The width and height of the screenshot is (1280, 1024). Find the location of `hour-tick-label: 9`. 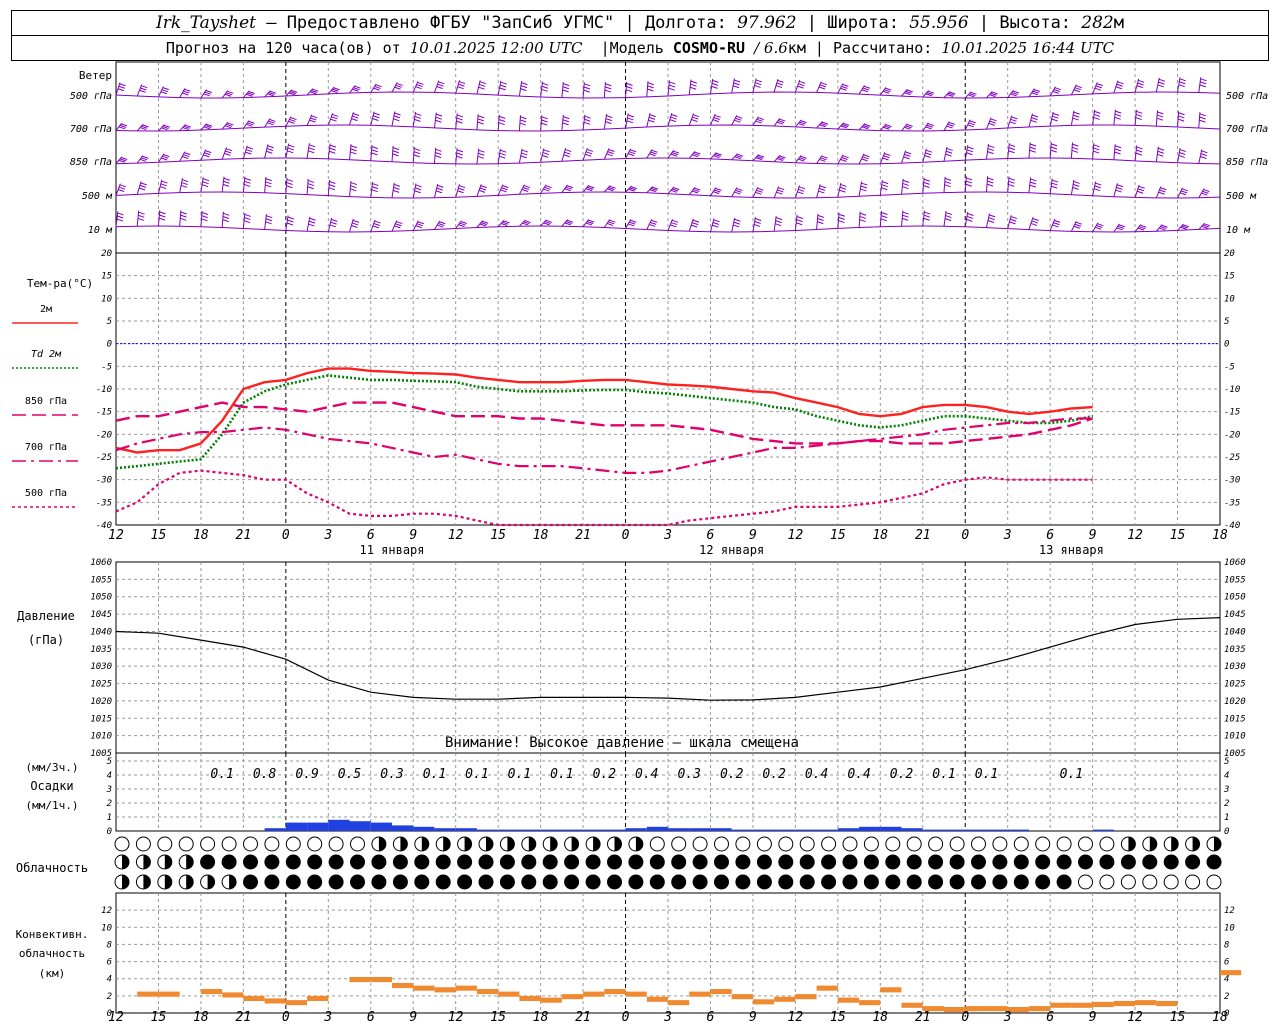

hour-tick-label: 9 is located at coordinates (1093, 535).